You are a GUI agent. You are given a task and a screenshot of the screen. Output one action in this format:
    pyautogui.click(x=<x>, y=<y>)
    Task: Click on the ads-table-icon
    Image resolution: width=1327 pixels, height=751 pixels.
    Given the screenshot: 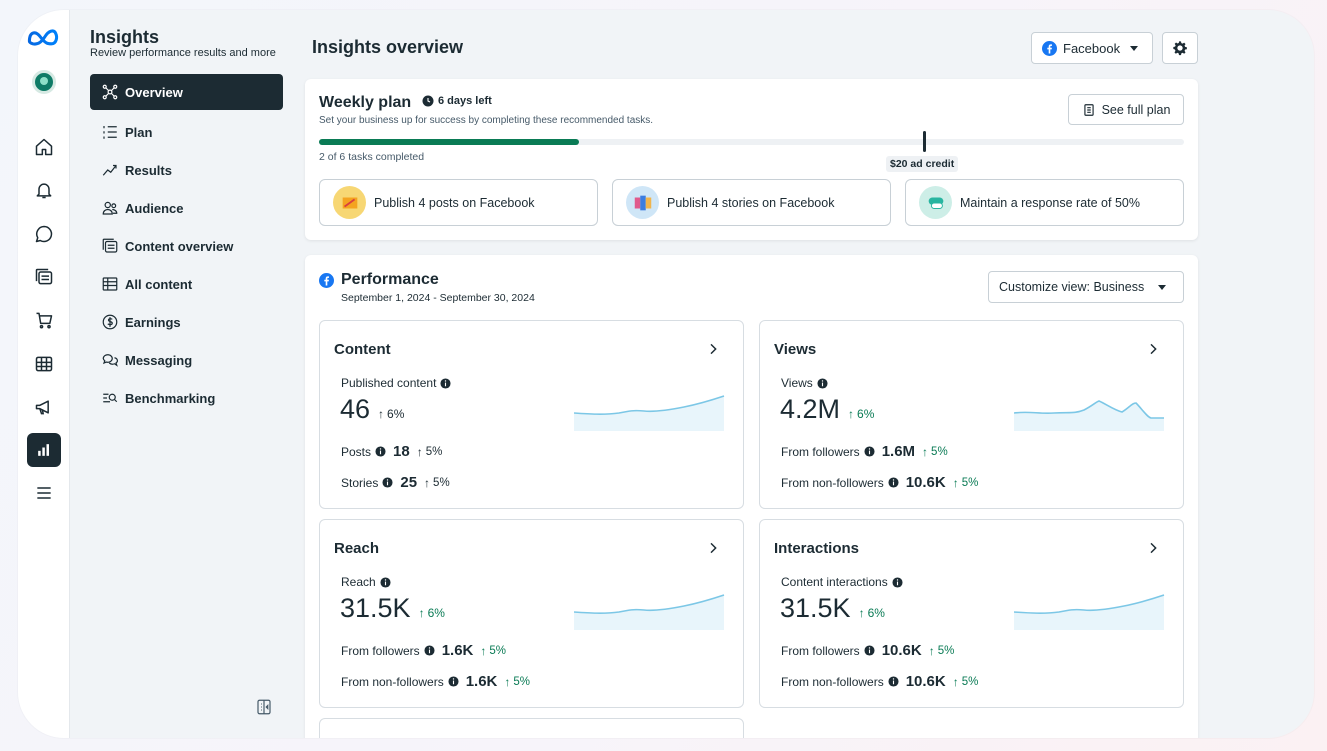 What is the action you would take?
    pyautogui.click(x=44, y=364)
    